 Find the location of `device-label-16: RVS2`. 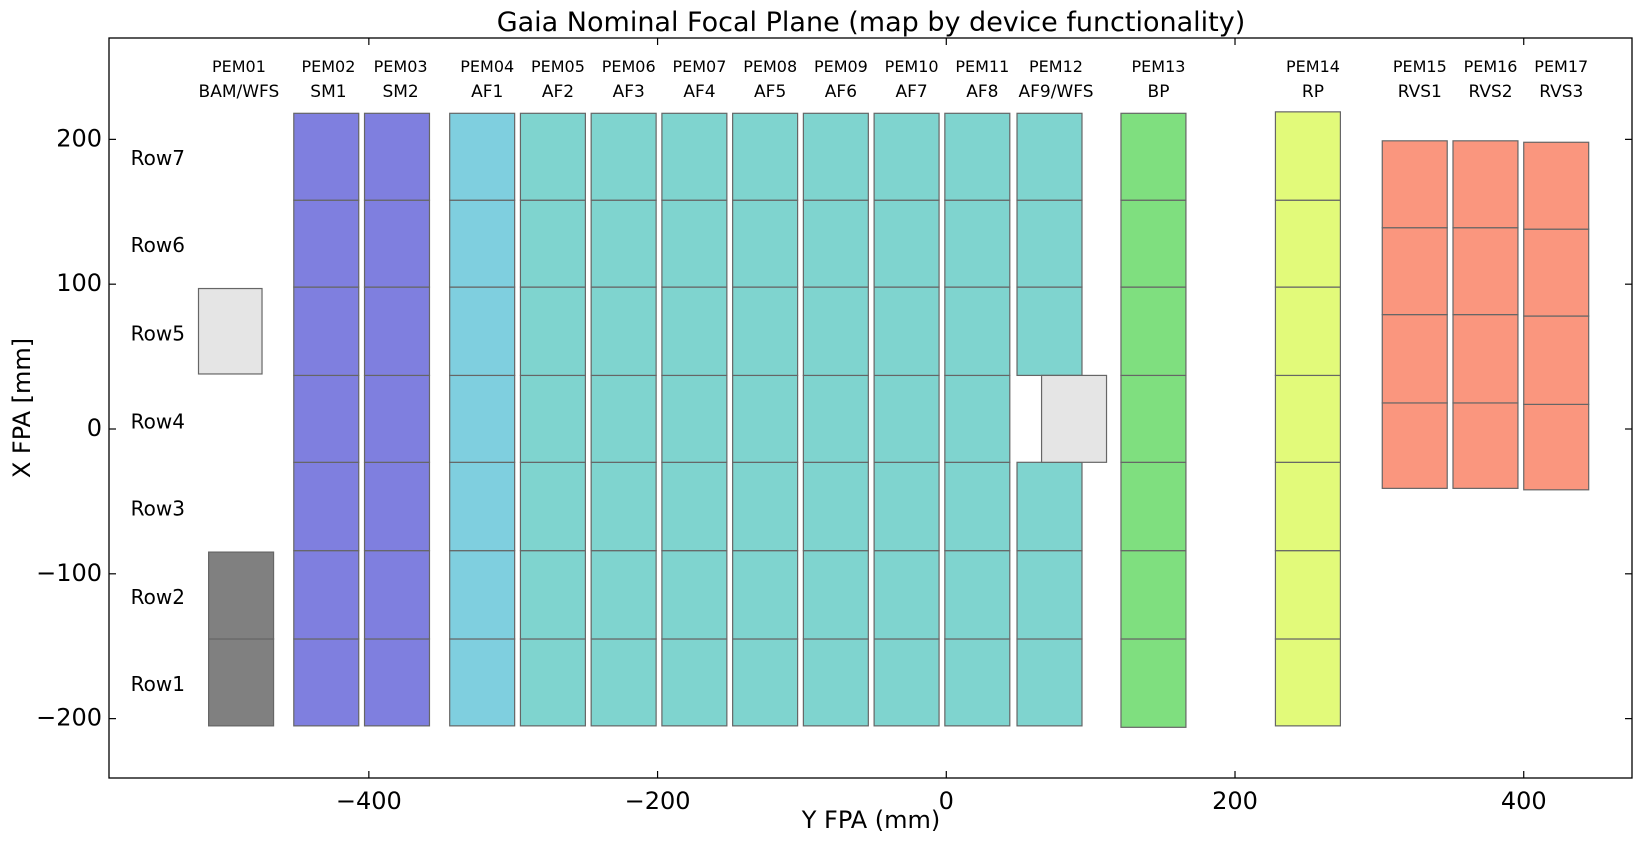

device-label-16: RVS2 is located at coordinates (1490, 92).